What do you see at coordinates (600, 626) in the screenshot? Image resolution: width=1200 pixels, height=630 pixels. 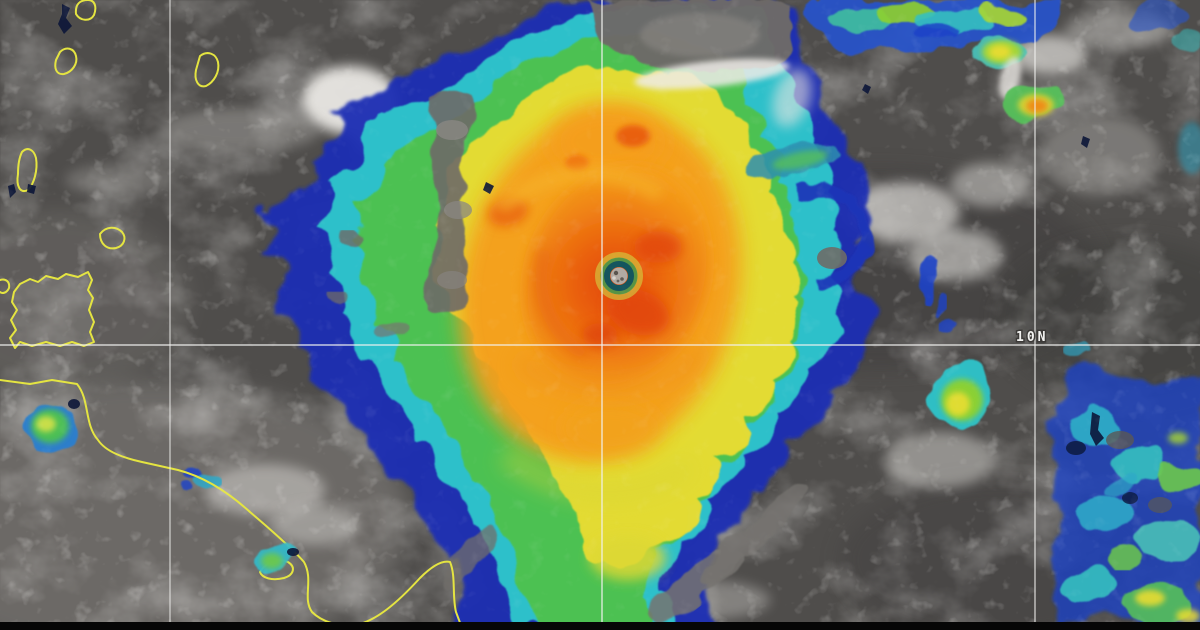 I see `bottom-black-bar` at bounding box center [600, 626].